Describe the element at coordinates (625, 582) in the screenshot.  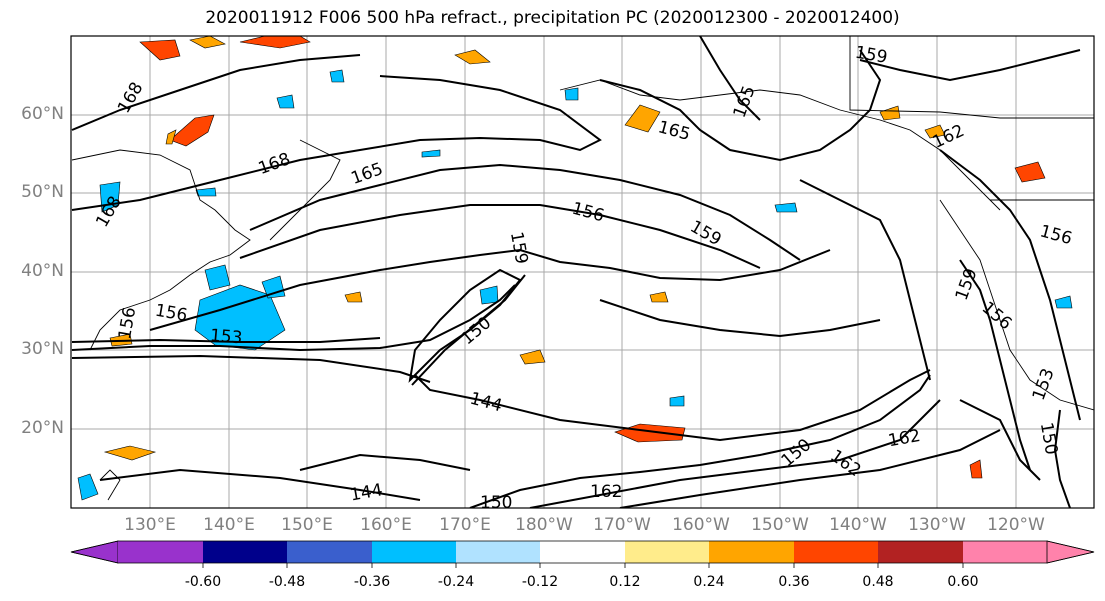
I see `colorbar-tick-label: 0.12` at that location.